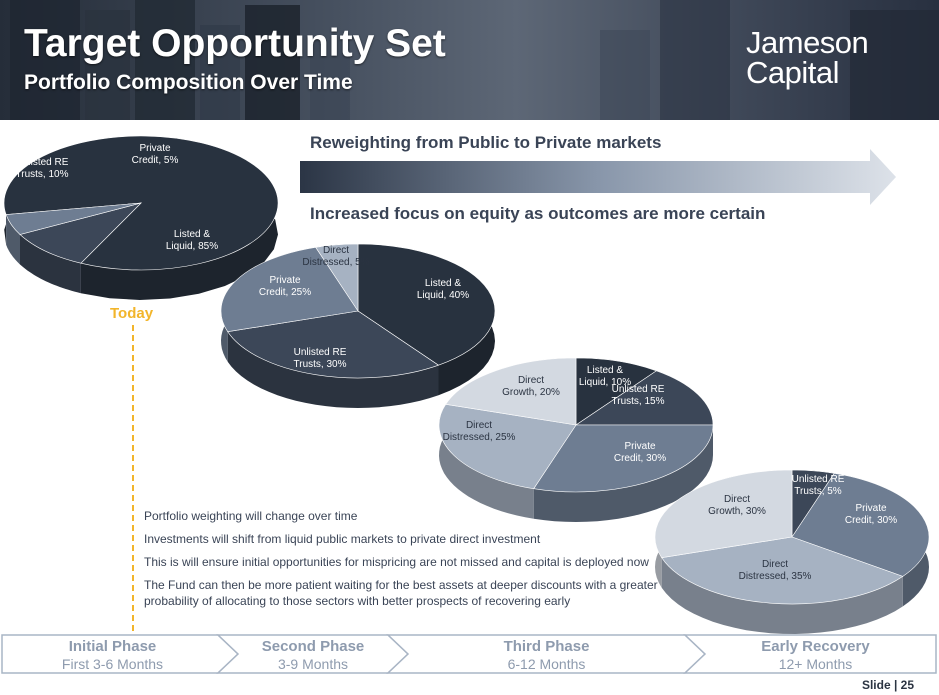  What do you see at coordinates (42, 168) in the screenshot?
I see `pie-slice-label: Unlisted RE Trusts, 10%` at bounding box center [42, 168].